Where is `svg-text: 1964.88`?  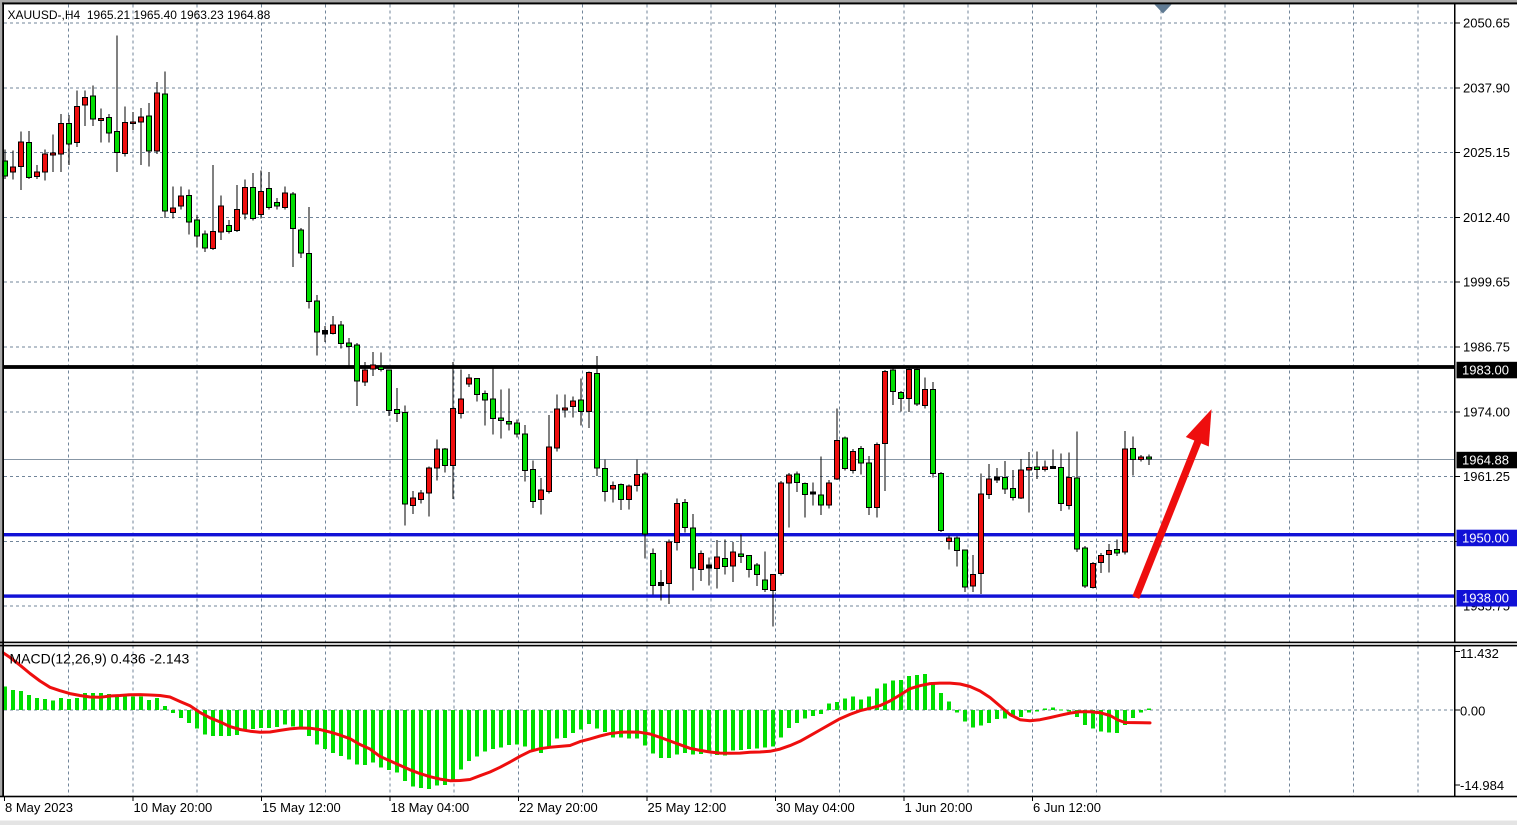 svg-text: 1964.88 is located at coordinates (1485, 459).